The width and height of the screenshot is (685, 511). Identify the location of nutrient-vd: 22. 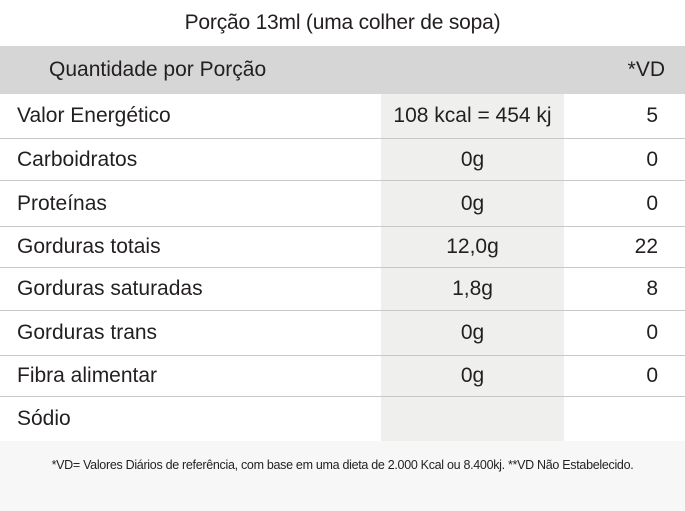
(646, 246).